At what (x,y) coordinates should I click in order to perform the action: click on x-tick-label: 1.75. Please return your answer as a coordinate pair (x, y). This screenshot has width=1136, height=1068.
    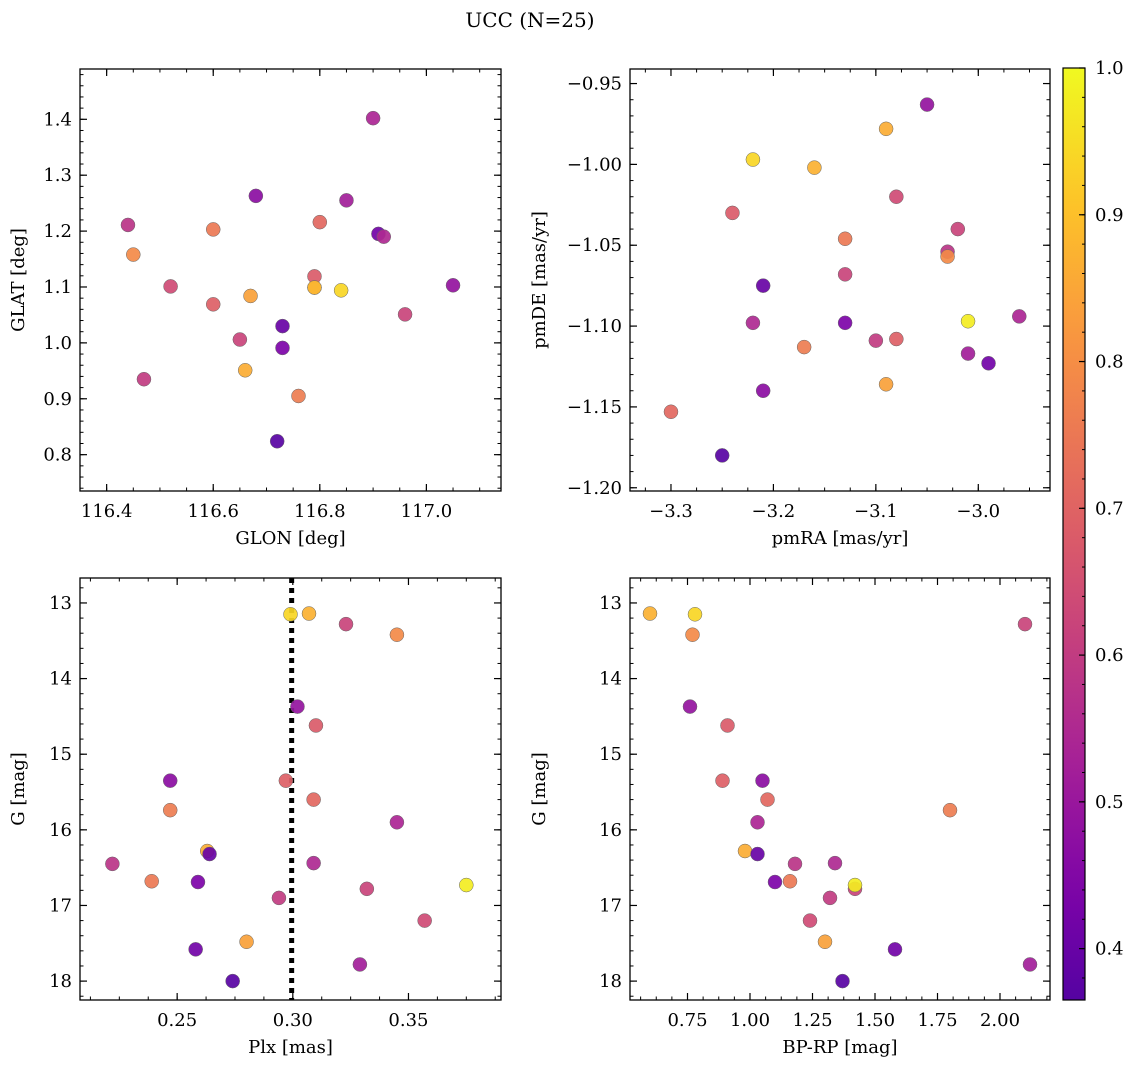
    Looking at the image, I should click on (937, 1020).